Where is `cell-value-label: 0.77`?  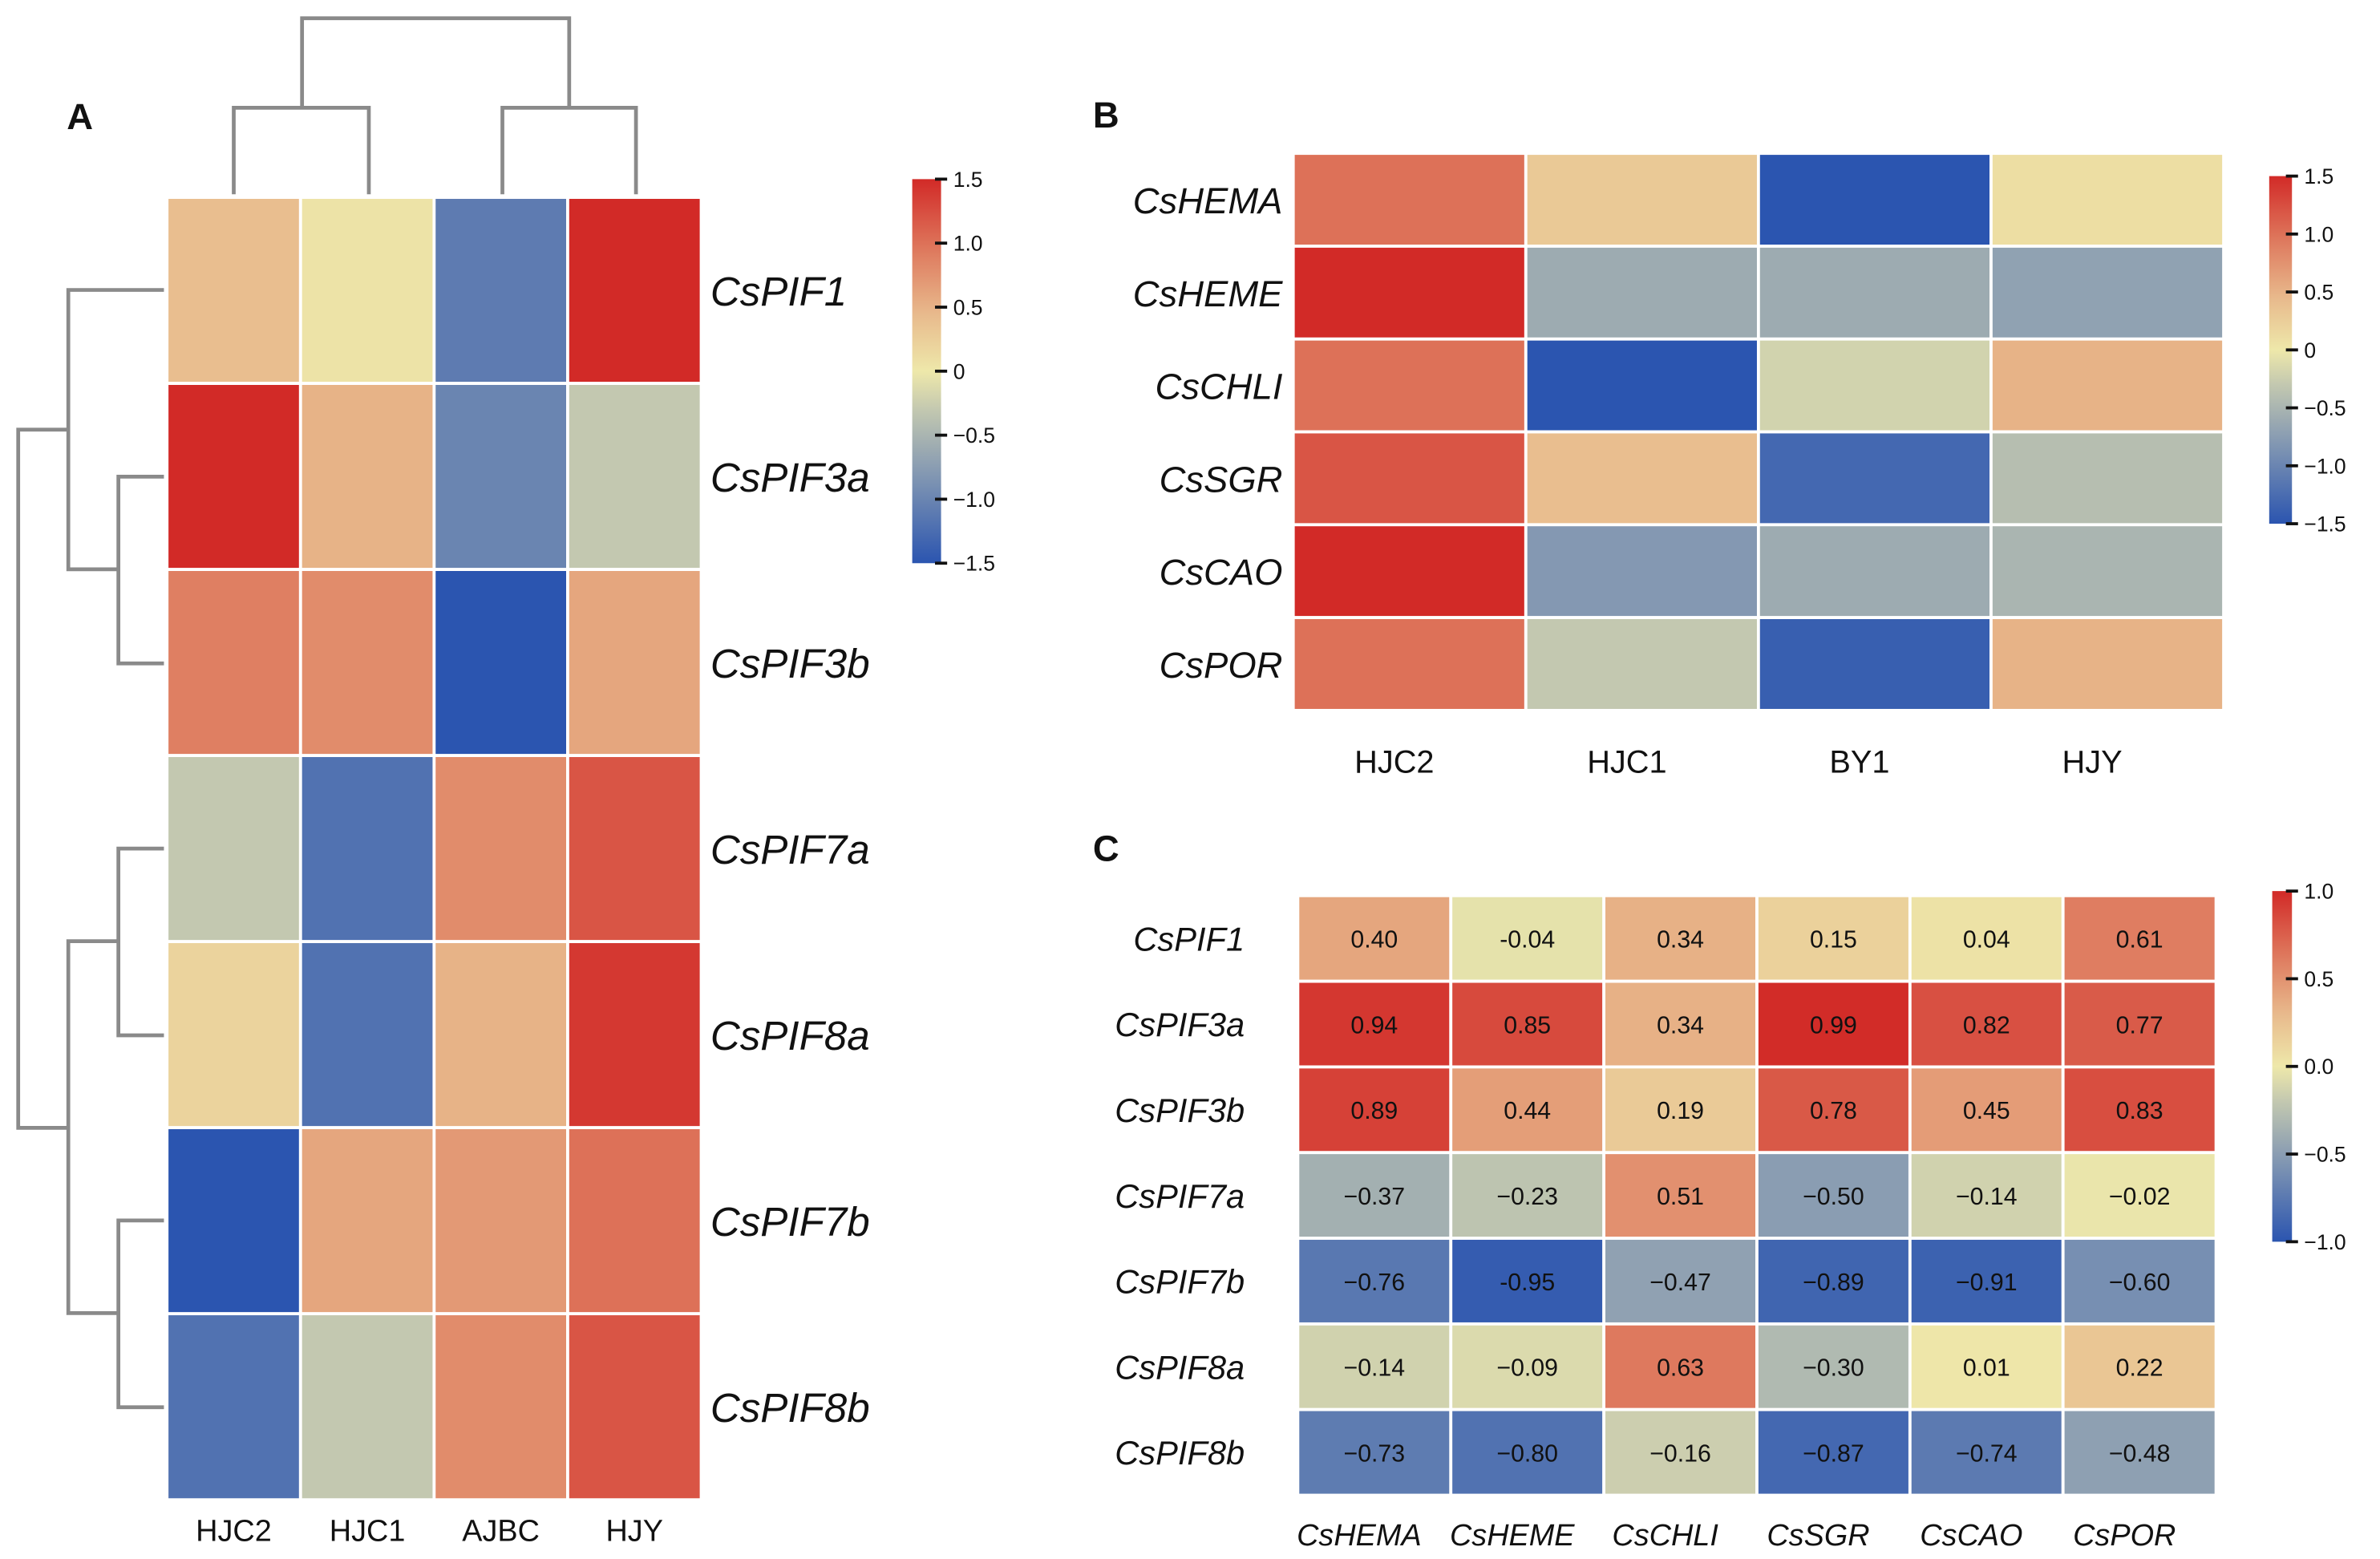 cell-value-label: 0.77 is located at coordinates (2139, 1025).